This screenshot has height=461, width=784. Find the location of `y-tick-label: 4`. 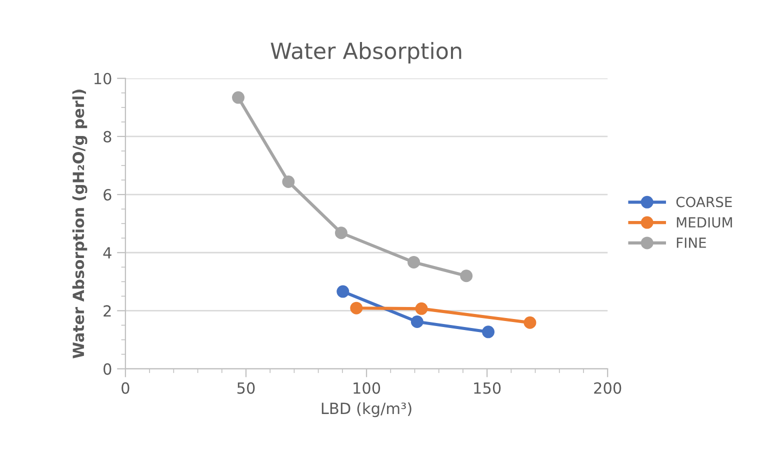

y-tick-label: 4 is located at coordinates (107, 252).